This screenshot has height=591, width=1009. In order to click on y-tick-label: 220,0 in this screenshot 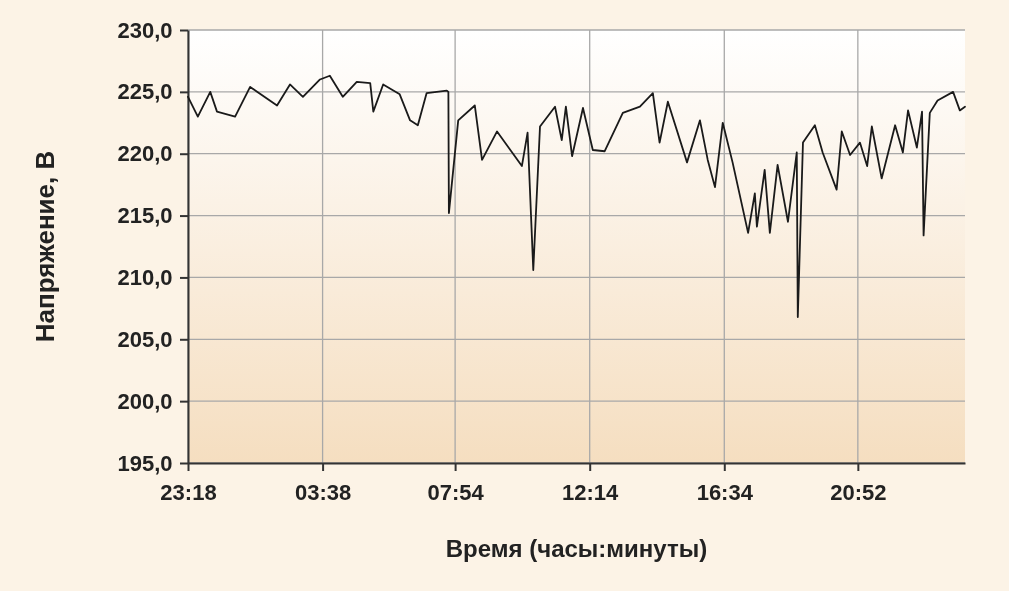, I will do `click(145, 154)`.